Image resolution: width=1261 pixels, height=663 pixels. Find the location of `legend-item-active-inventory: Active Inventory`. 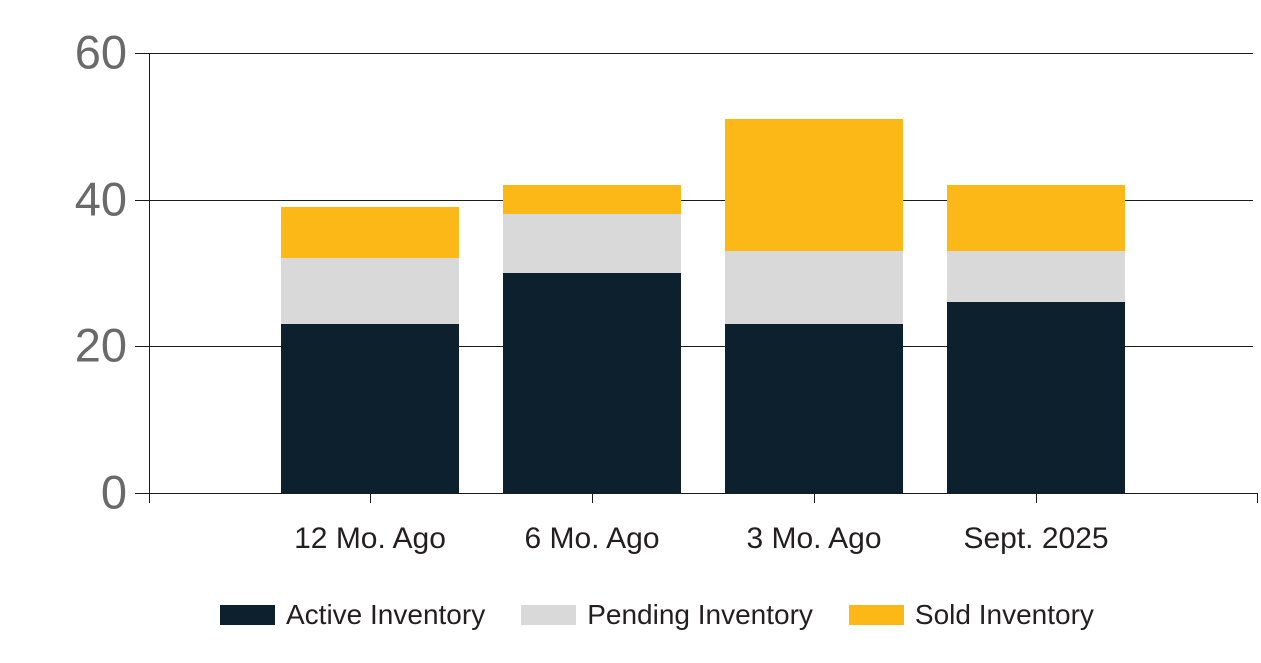

legend-item-active-inventory: Active Inventory is located at coordinates (352, 615).